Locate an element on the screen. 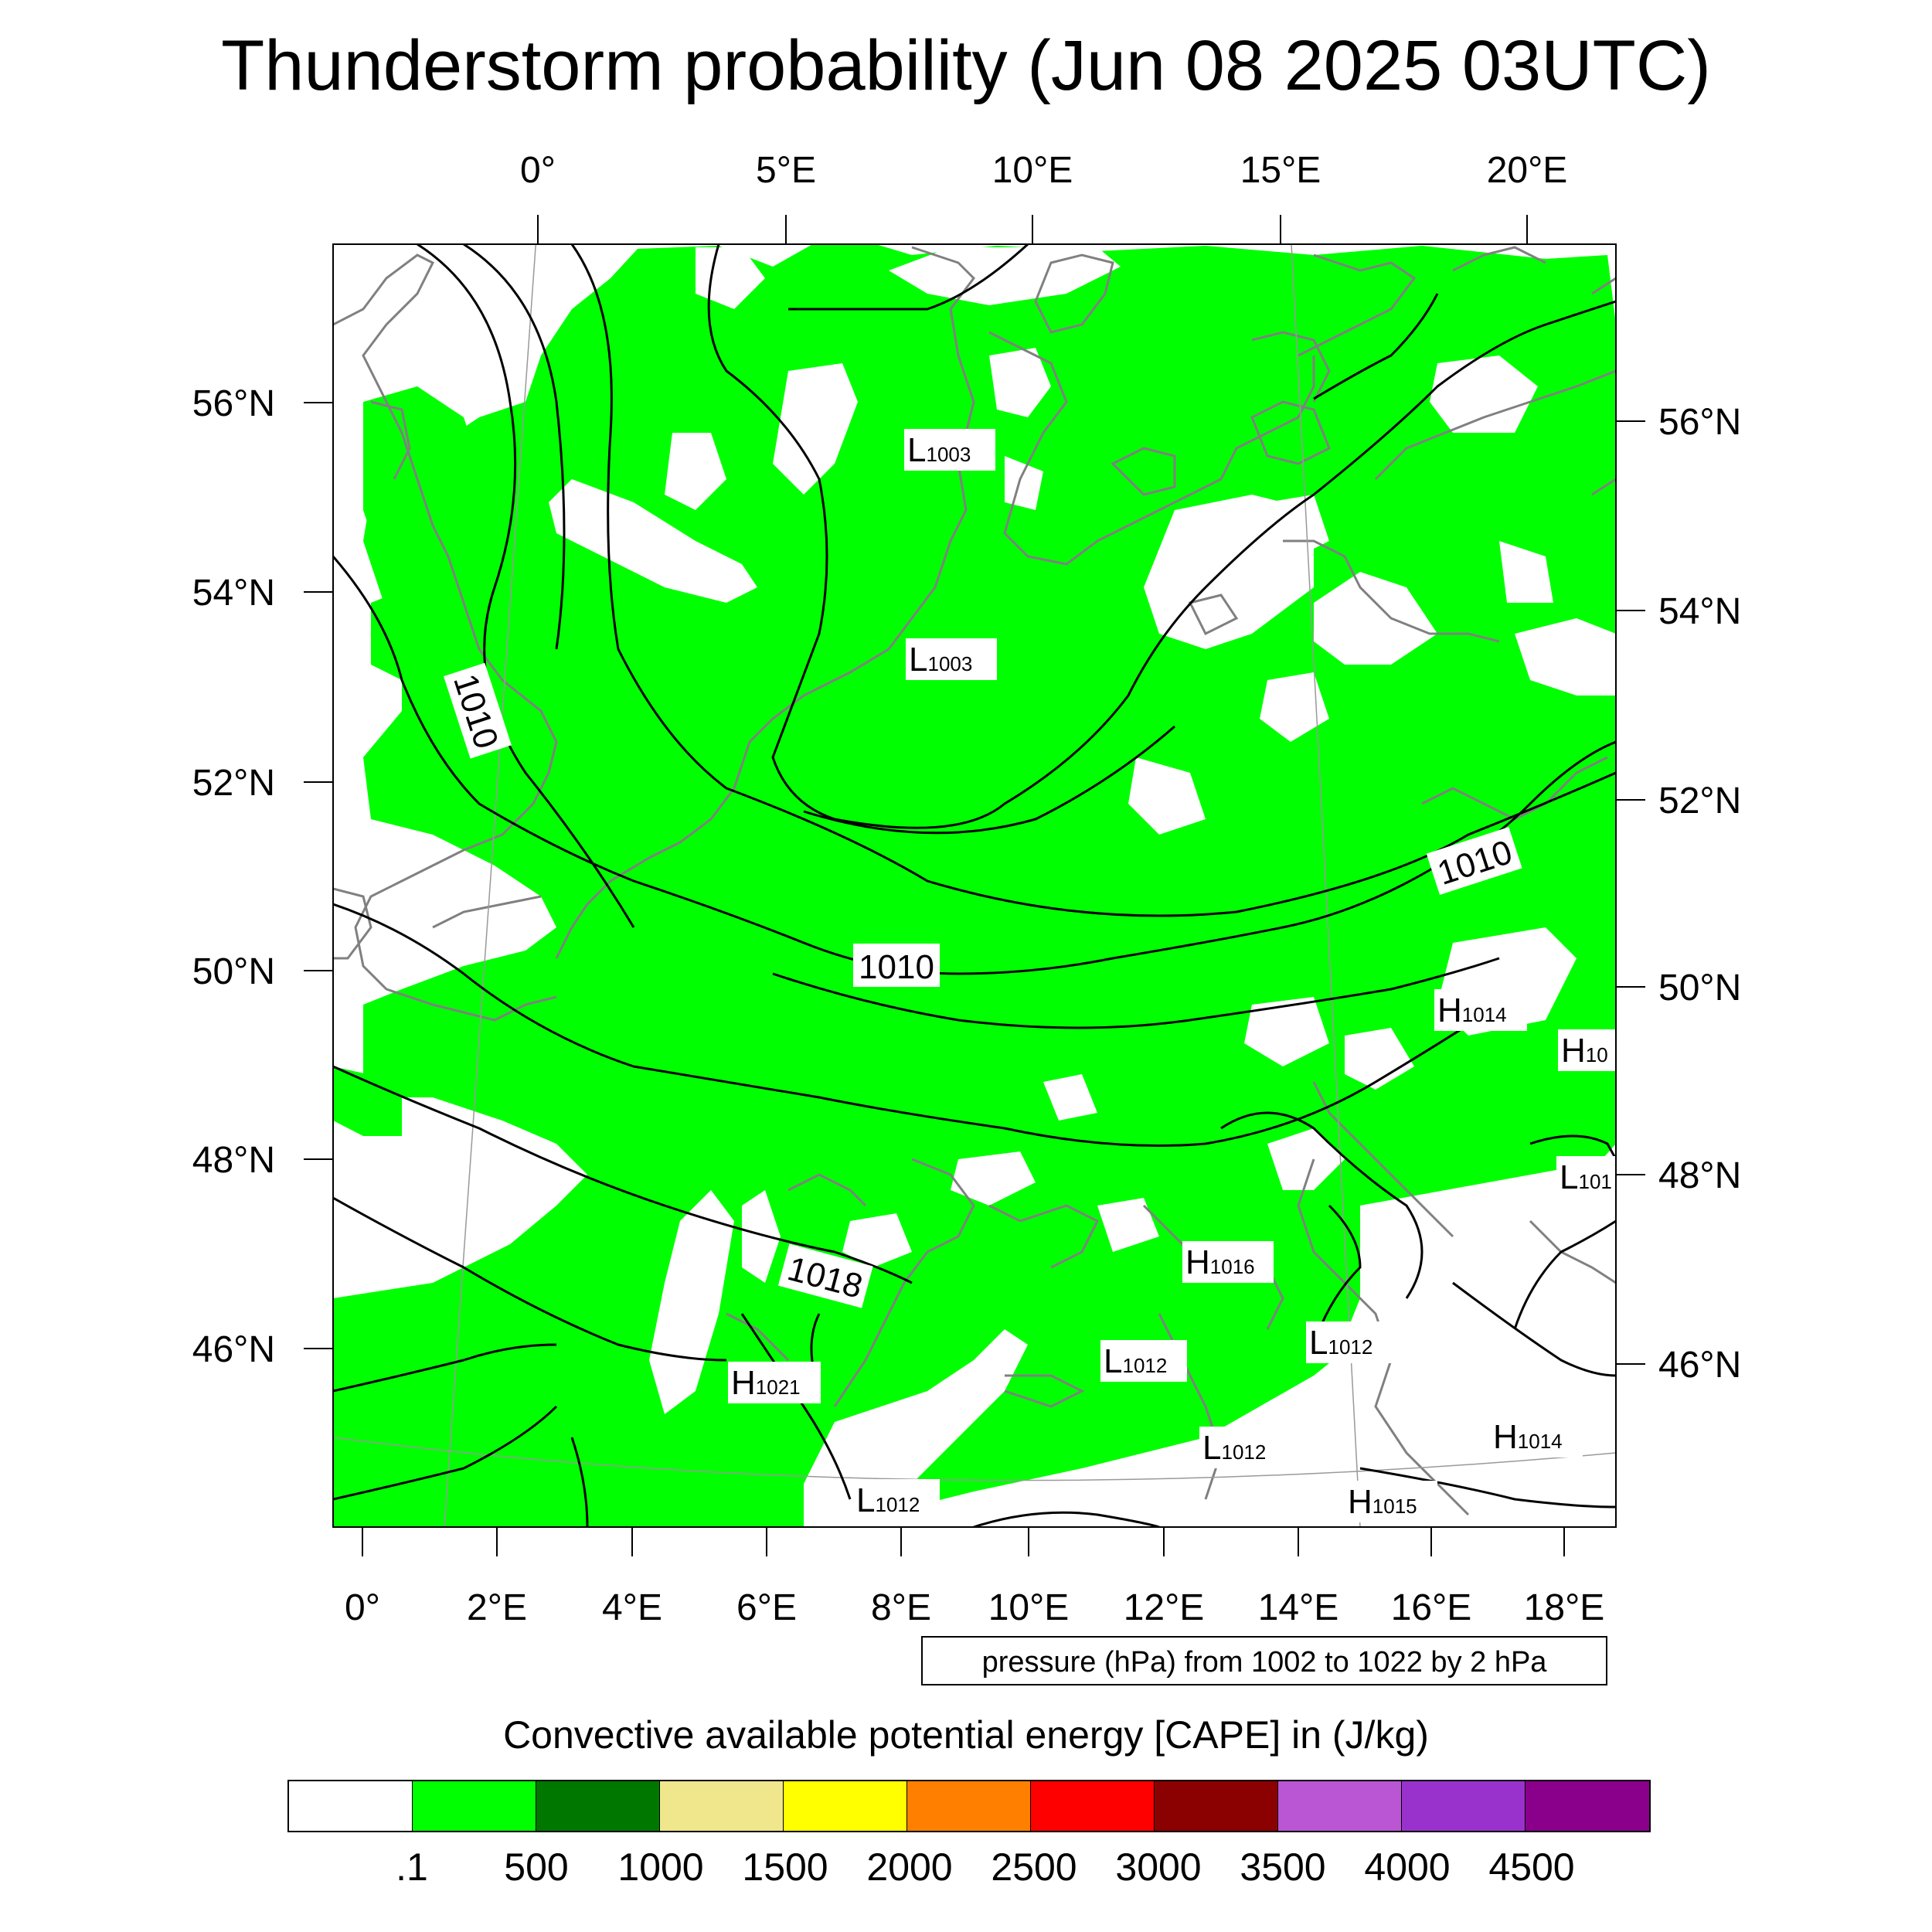 Image resolution: width=1932 pixels, height=1932 pixels. lon-label: 5°E is located at coordinates (786, 170).